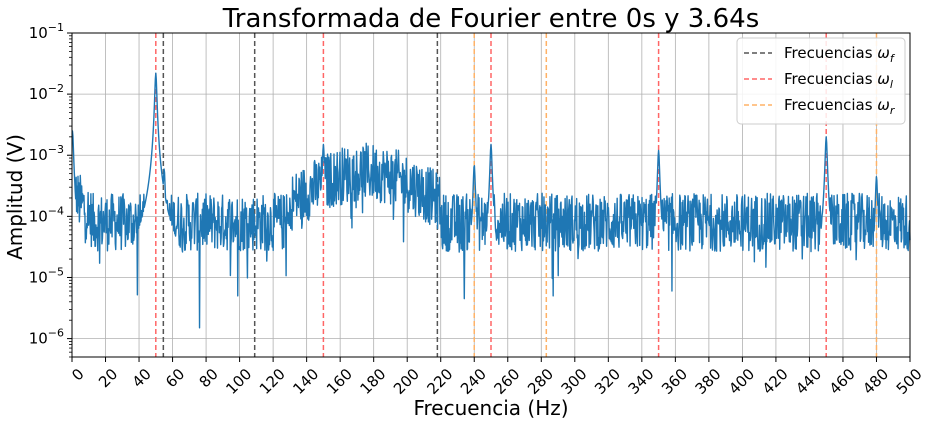  I want to click on x-tick-label: 140, so click(305, 381).